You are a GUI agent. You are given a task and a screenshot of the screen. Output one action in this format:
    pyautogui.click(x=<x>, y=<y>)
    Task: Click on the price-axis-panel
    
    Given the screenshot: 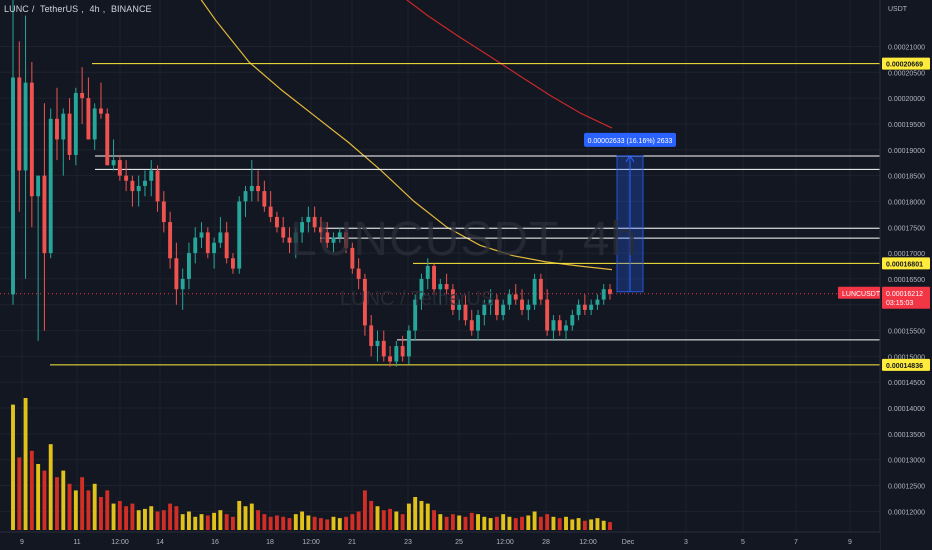 What is the action you would take?
    pyautogui.click(x=906, y=275)
    